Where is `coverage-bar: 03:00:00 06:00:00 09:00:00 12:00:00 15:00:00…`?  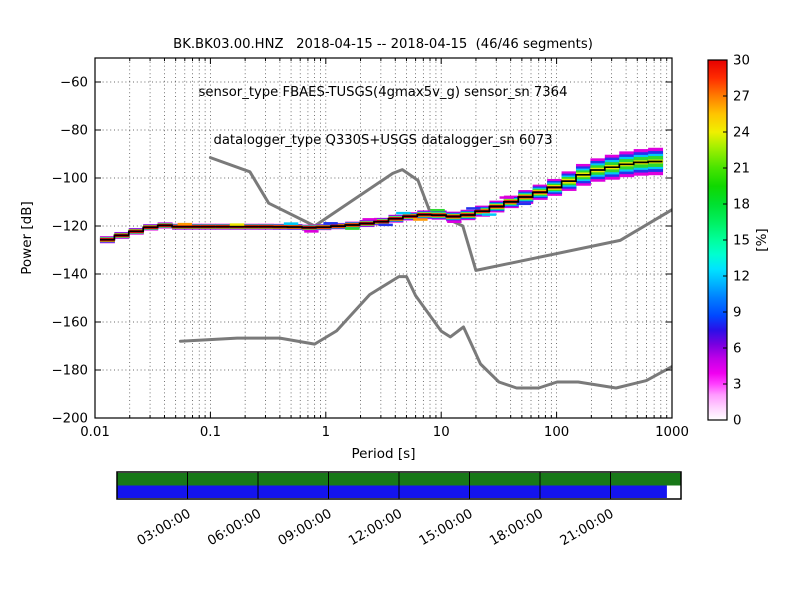 coverage-bar: 03:00:00 06:00:00 09:00:00 12:00:00 15:00:00… is located at coordinates (399, 510).